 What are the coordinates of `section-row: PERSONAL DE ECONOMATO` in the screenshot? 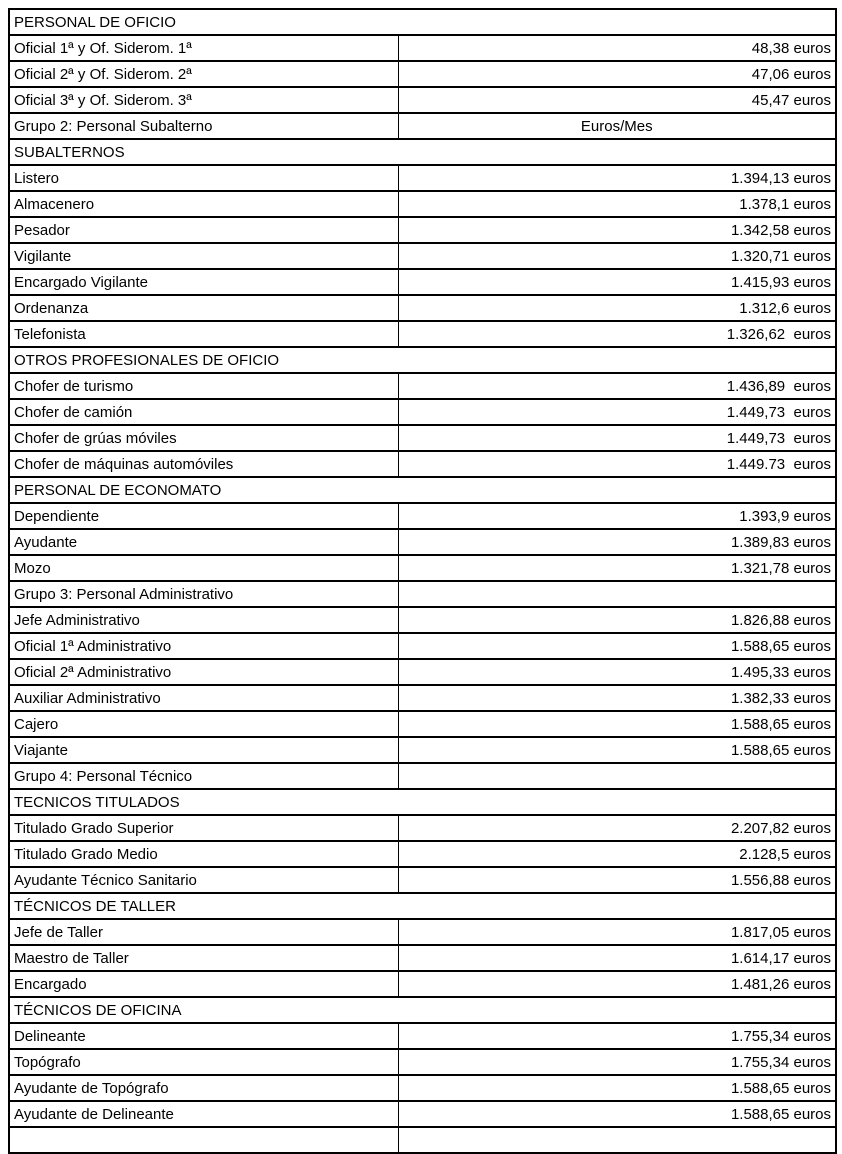 It's located at (422, 490).